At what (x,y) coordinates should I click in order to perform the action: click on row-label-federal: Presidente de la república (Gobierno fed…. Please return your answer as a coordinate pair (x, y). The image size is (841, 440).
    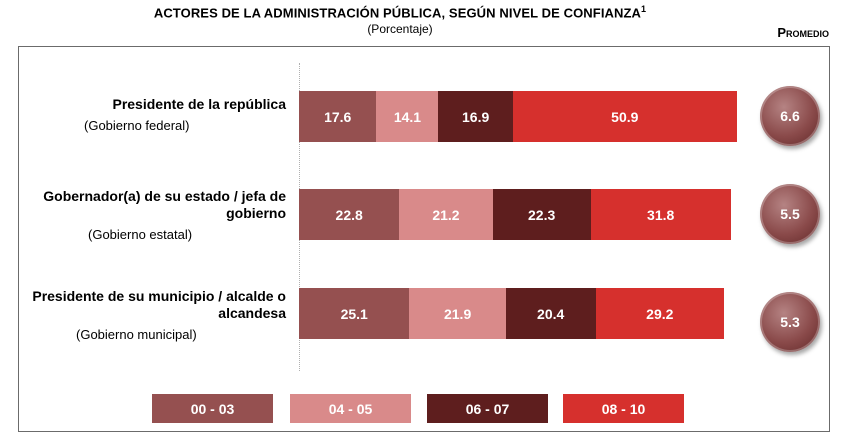
    Looking at the image, I should click on (153, 115).